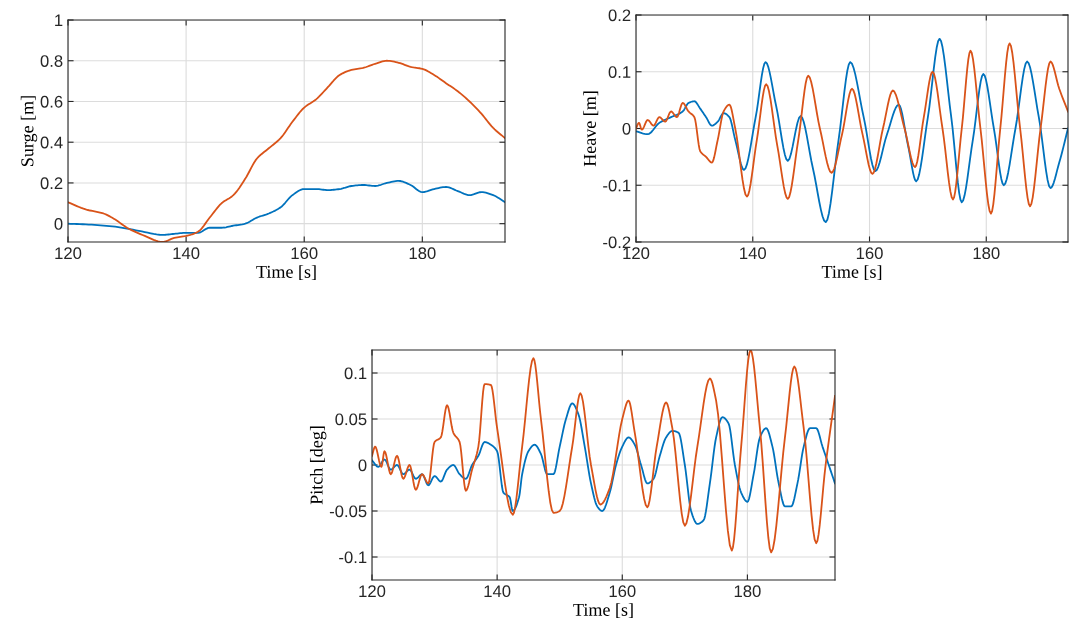 The width and height of the screenshot is (1075, 635). I want to click on y-tick-label: 1, so click(59, 20).